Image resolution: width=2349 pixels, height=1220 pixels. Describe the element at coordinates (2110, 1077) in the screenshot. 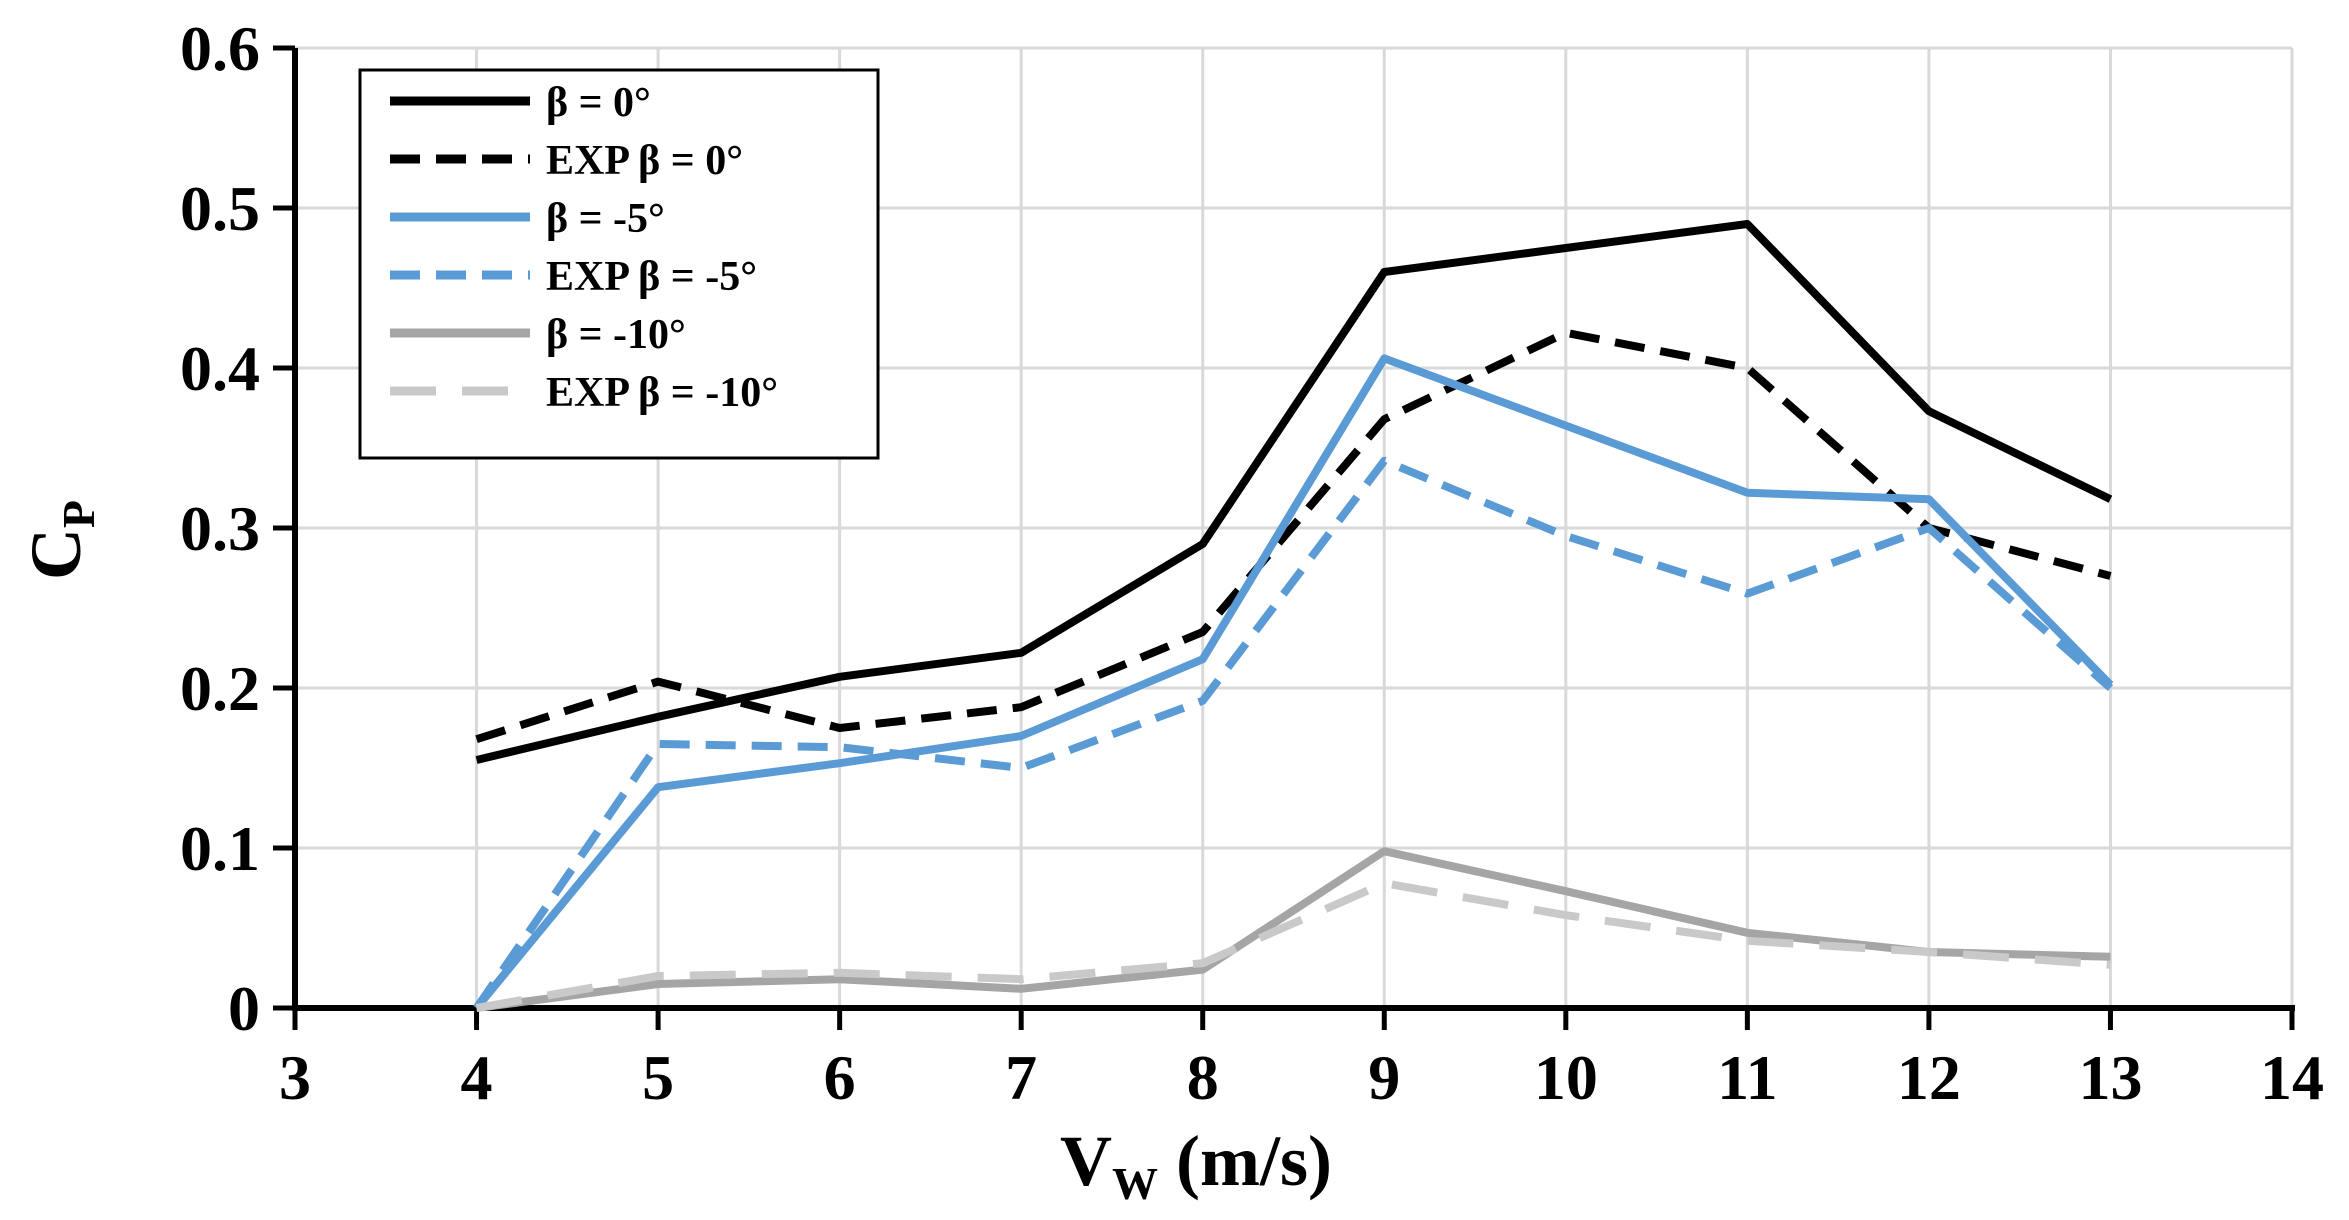

I see `x-tick-label-13: 13` at that location.